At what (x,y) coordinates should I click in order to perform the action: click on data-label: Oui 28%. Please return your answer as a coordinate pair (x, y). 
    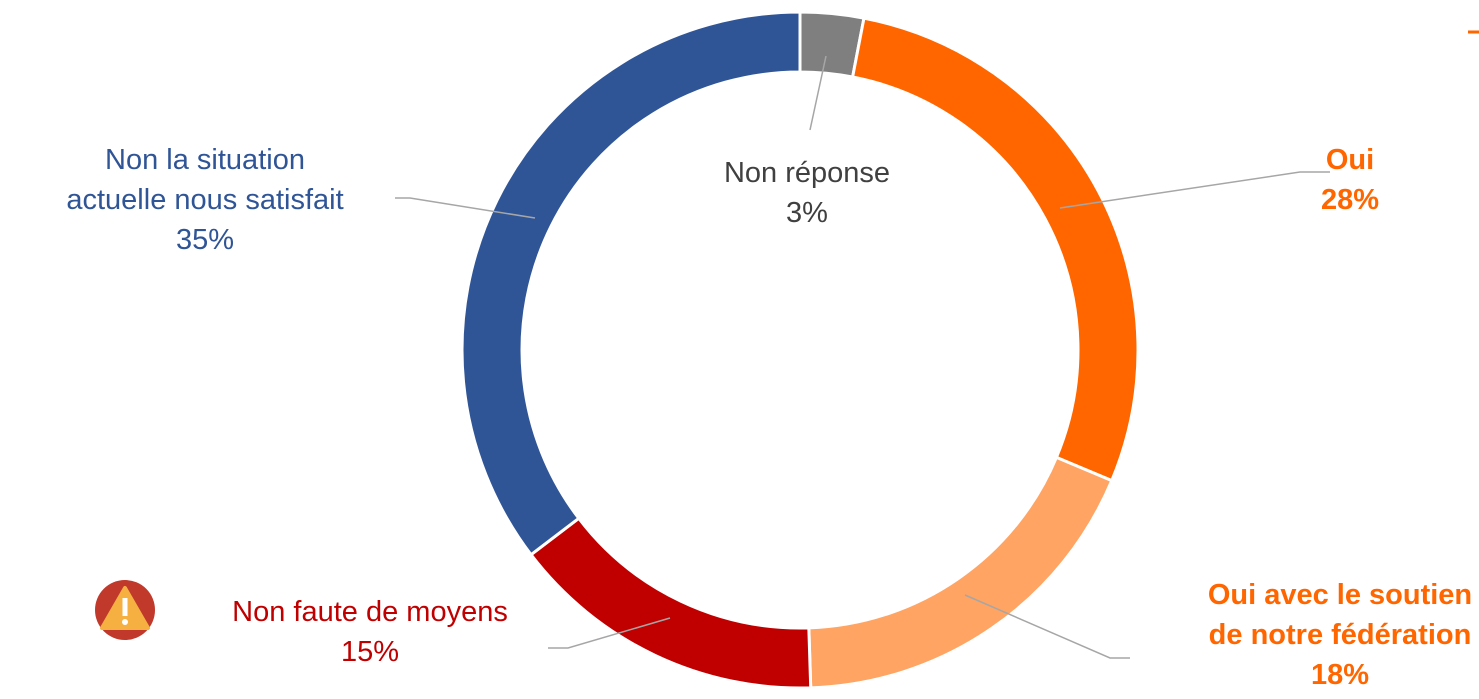
    Looking at the image, I should click on (1350, 180).